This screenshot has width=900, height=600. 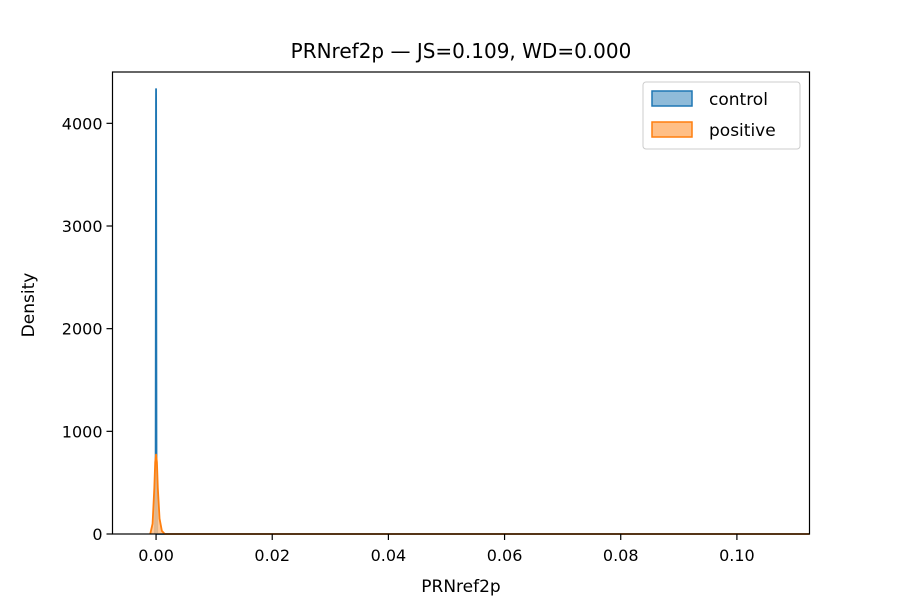 I want to click on x-tick-label: 0.04, so click(x=389, y=555).